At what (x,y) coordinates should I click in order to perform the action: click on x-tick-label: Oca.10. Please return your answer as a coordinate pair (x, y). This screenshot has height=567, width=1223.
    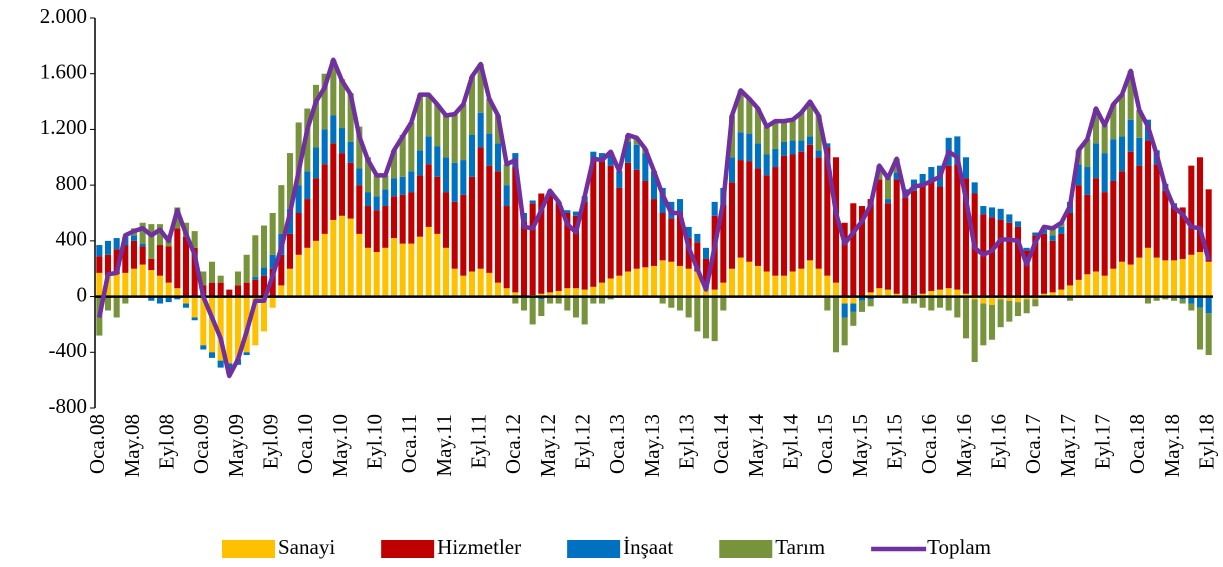
    Looking at the image, I should click on (305, 444).